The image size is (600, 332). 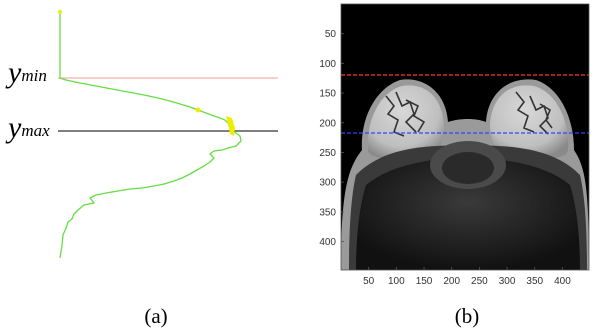 What do you see at coordinates (327, 183) in the screenshot?
I see `y-tick-label: 300` at bounding box center [327, 183].